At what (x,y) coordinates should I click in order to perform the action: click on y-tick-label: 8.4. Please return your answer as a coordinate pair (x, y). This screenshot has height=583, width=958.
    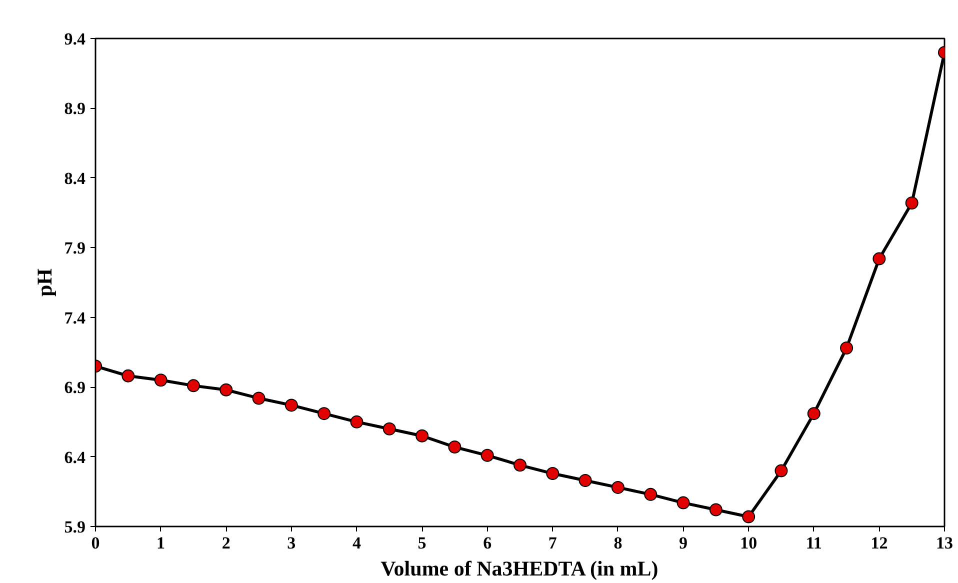
    Looking at the image, I should click on (75, 178).